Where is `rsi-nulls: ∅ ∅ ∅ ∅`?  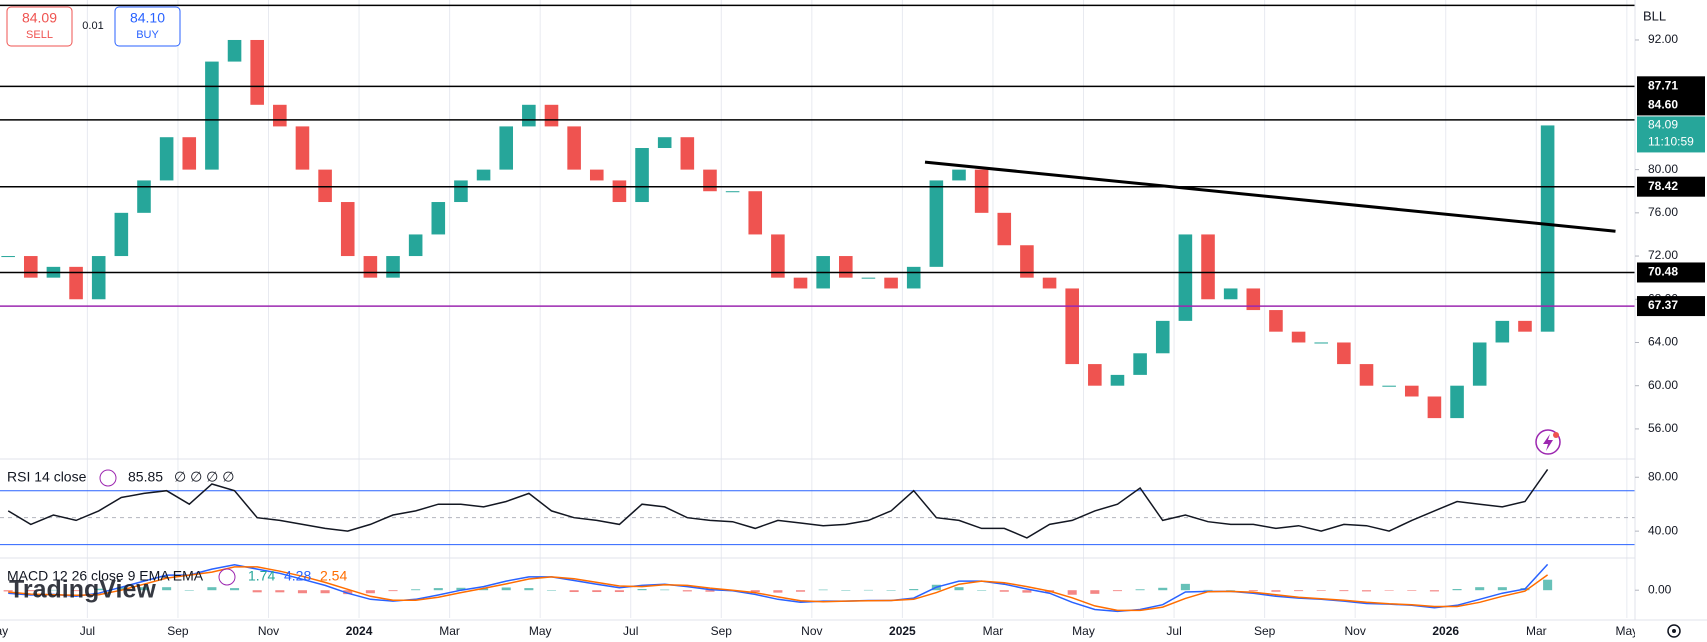 rsi-nulls: ∅ ∅ ∅ ∅ is located at coordinates (204, 477).